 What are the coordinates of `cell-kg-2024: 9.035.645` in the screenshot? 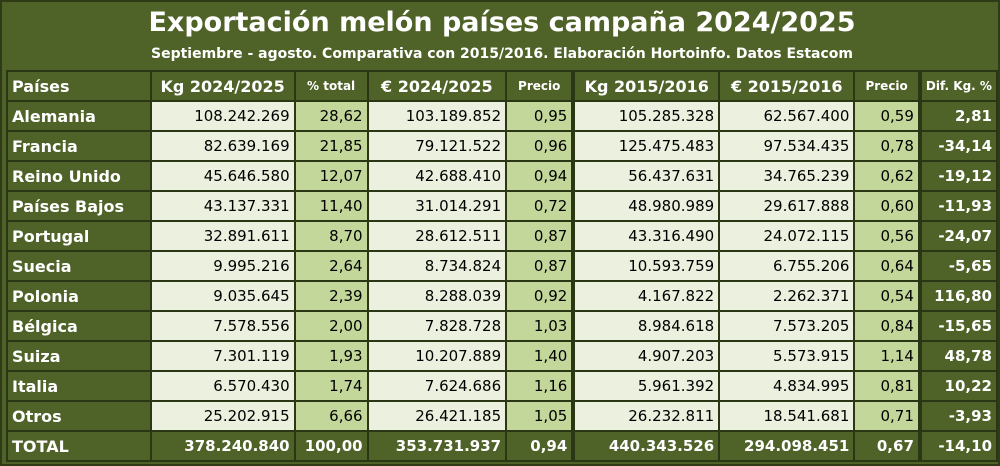 It's located at (222, 296).